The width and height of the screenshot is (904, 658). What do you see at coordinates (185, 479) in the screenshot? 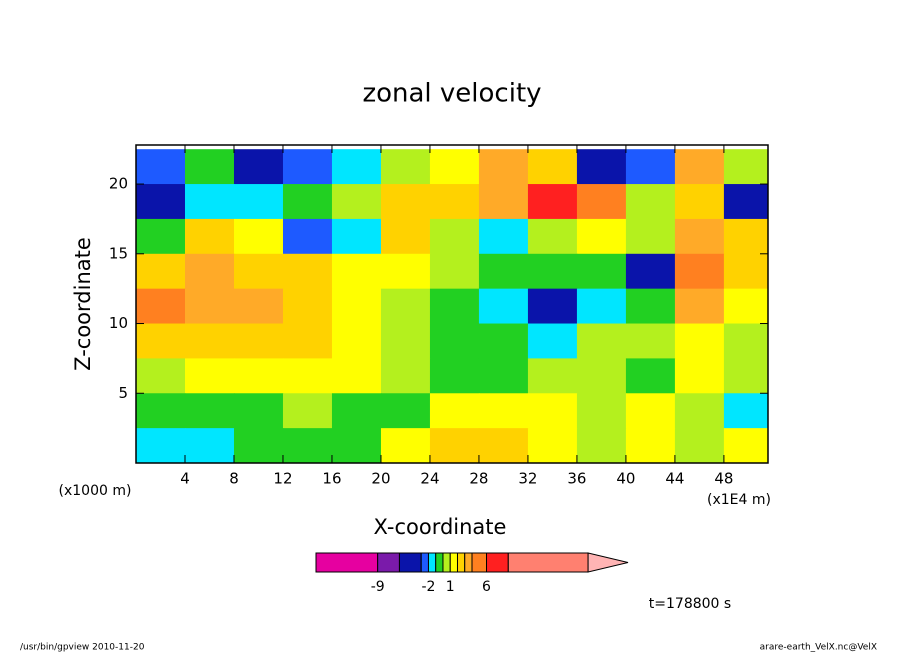
I see `x-tick-label: 4` at bounding box center [185, 479].